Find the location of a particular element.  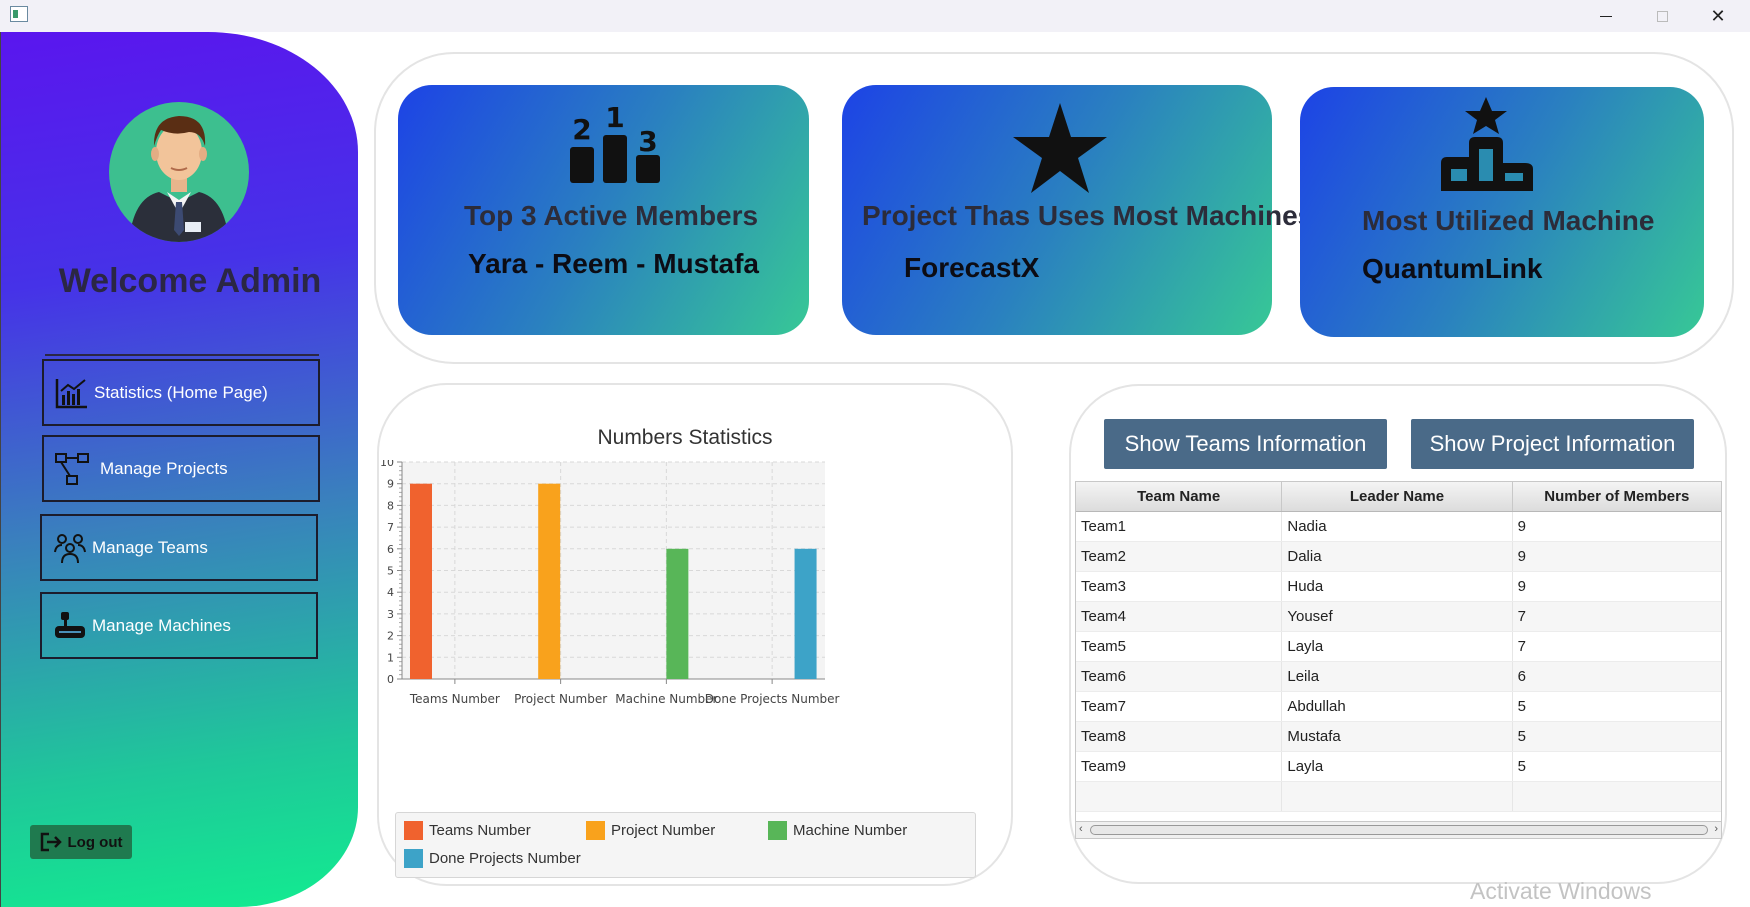

top-members-title: Top 3 Active Members is located at coordinates (611, 215).